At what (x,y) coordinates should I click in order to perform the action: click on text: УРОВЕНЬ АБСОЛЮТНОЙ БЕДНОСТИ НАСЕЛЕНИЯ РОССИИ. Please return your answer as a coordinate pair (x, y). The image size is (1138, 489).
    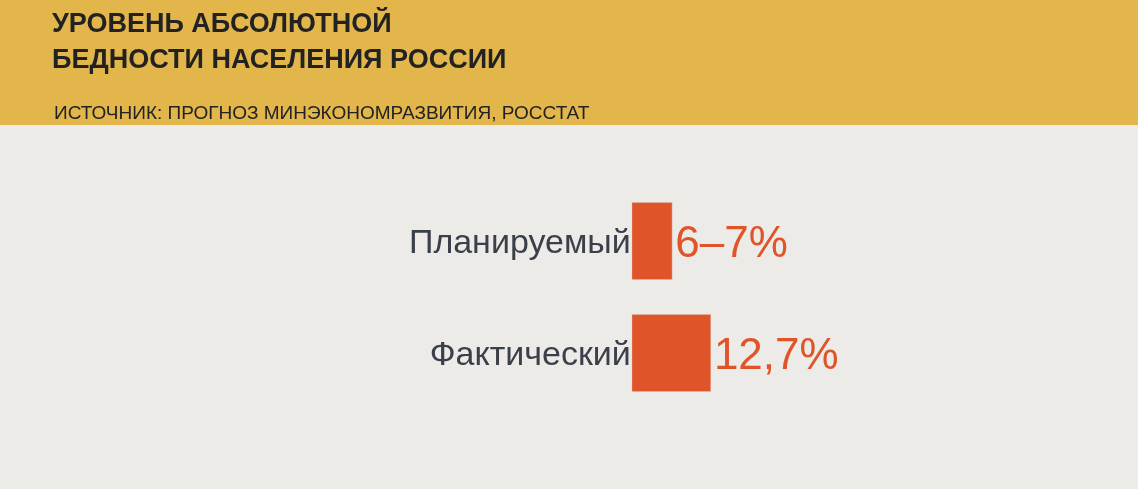
    Looking at the image, I should click on (279, 40).